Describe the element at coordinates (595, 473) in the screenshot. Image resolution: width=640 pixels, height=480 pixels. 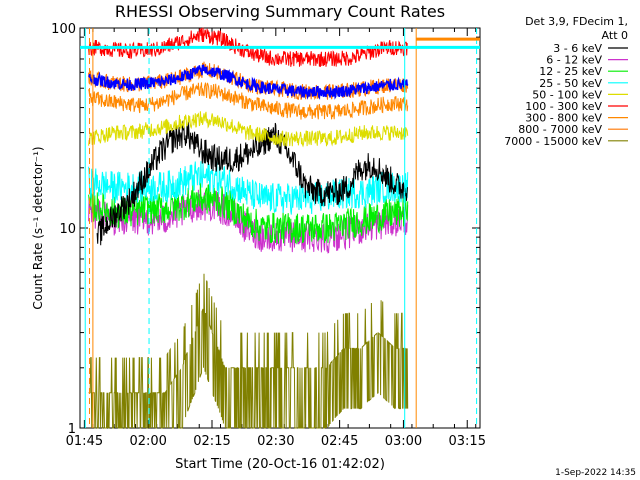
I see `footer-timestamp: 1-Sep-2022 14:35` at that location.